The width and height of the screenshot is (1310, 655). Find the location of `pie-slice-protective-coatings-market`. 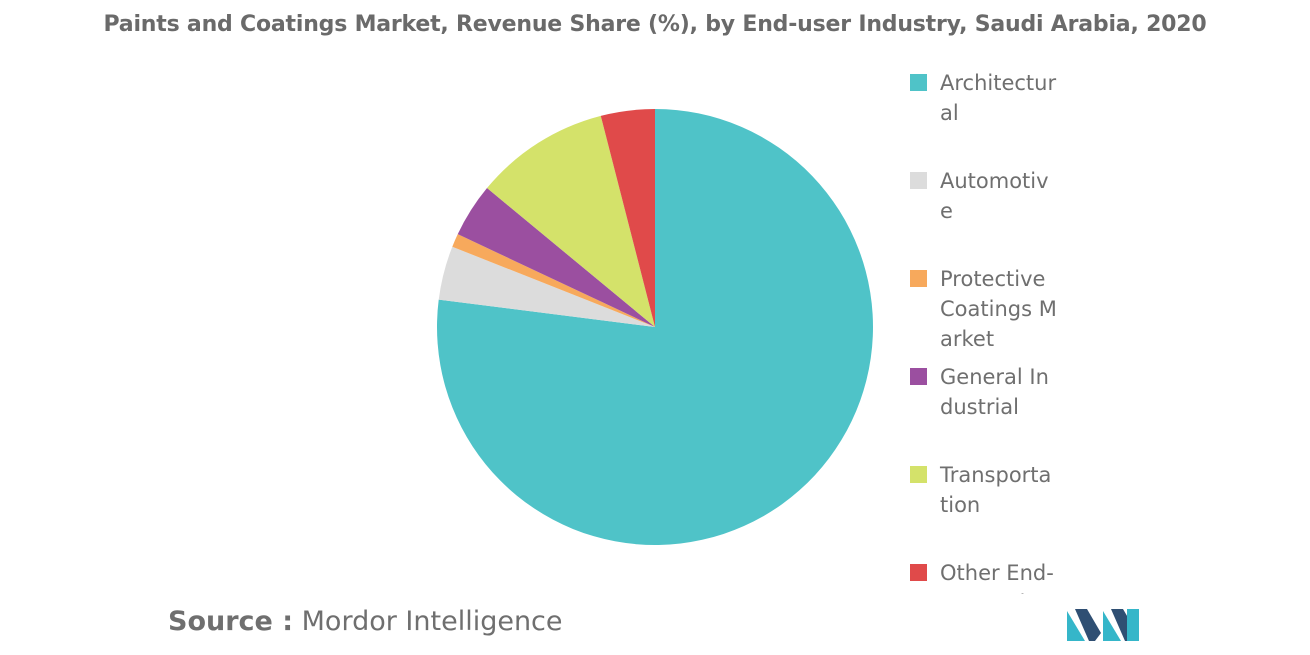

pie-slice-protective-coatings-market is located at coordinates (553, 280).